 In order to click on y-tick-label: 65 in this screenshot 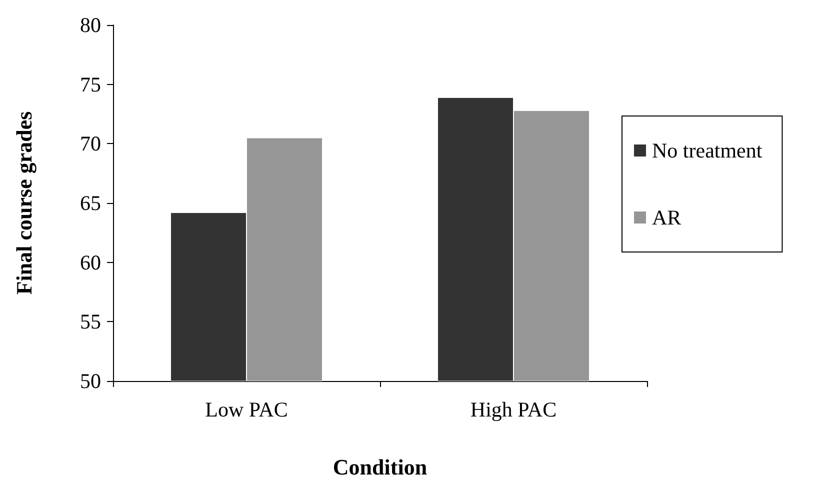, I will do `click(90, 203)`.